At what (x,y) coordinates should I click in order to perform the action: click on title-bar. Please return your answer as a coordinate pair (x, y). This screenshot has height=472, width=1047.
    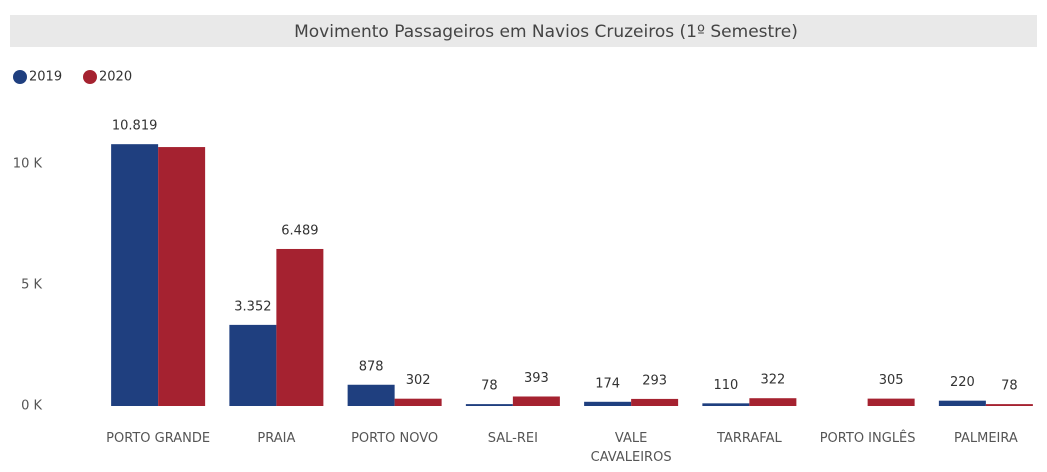
    Looking at the image, I should click on (523, 31).